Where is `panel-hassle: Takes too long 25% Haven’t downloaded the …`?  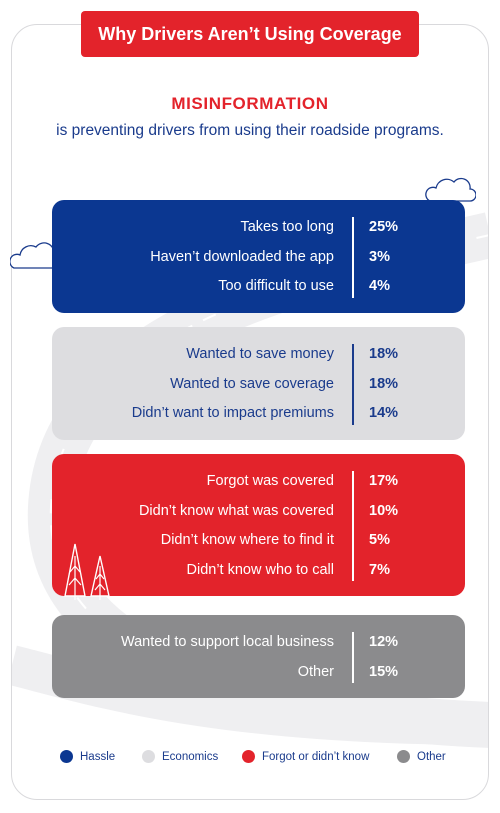
panel-hassle: Takes too long 25% Haven’t downloaded the … is located at coordinates (258, 256).